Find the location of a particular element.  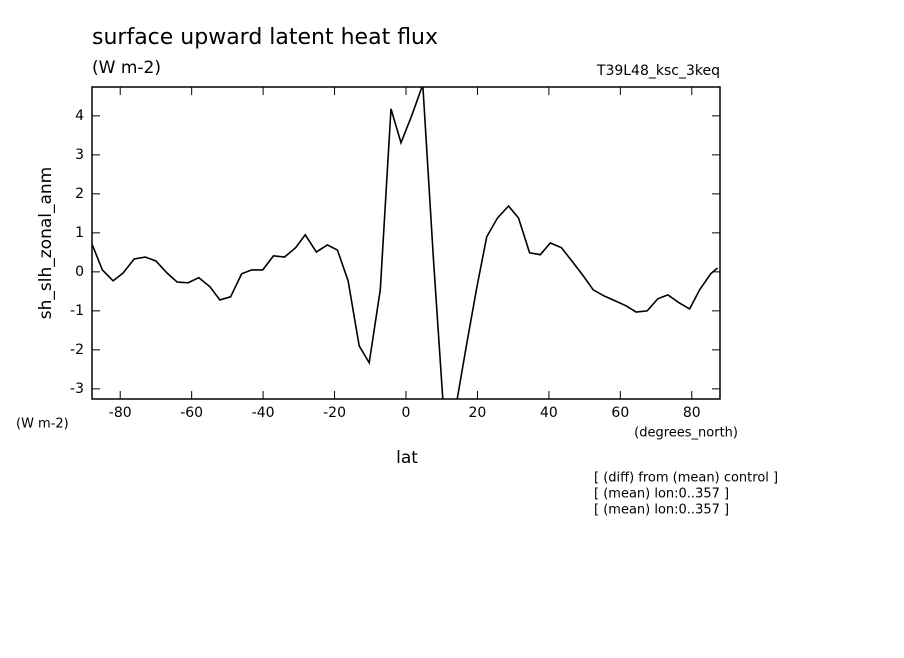

y-tick-label: 3 is located at coordinates (79, 155).